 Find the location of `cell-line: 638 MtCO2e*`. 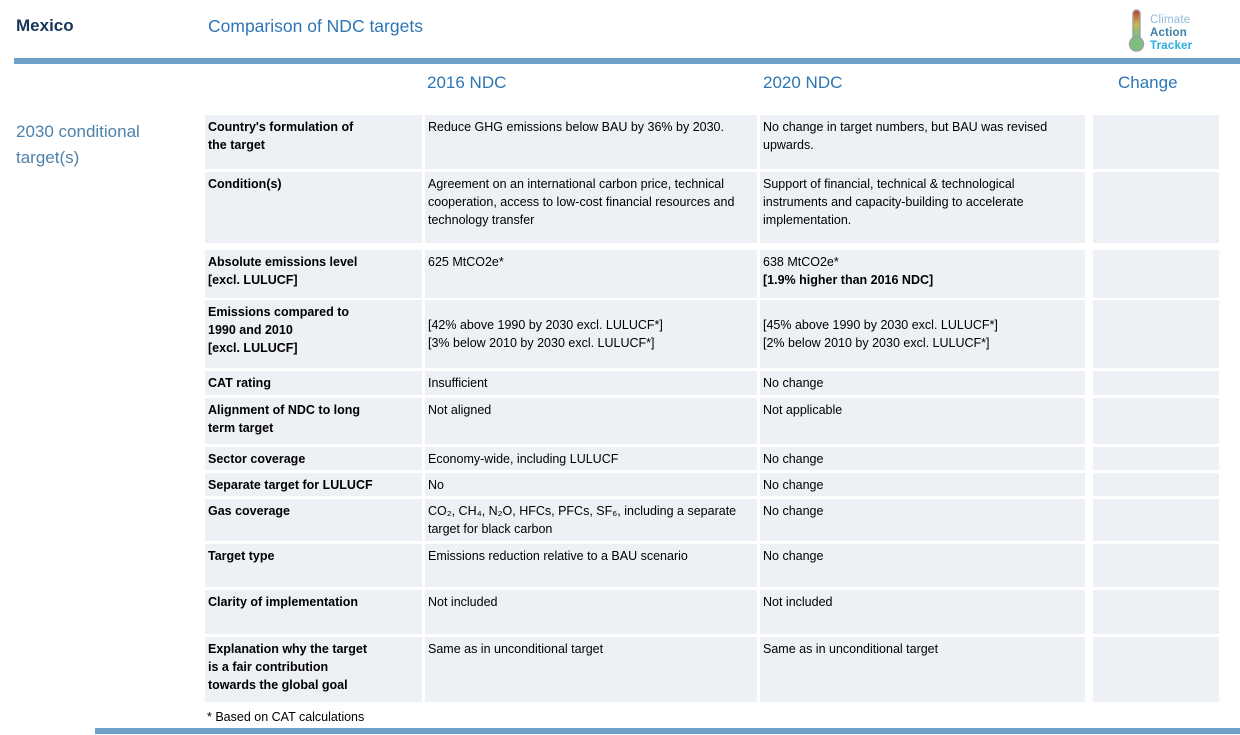

cell-line: 638 MtCO2e* is located at coordinates (801, 262).